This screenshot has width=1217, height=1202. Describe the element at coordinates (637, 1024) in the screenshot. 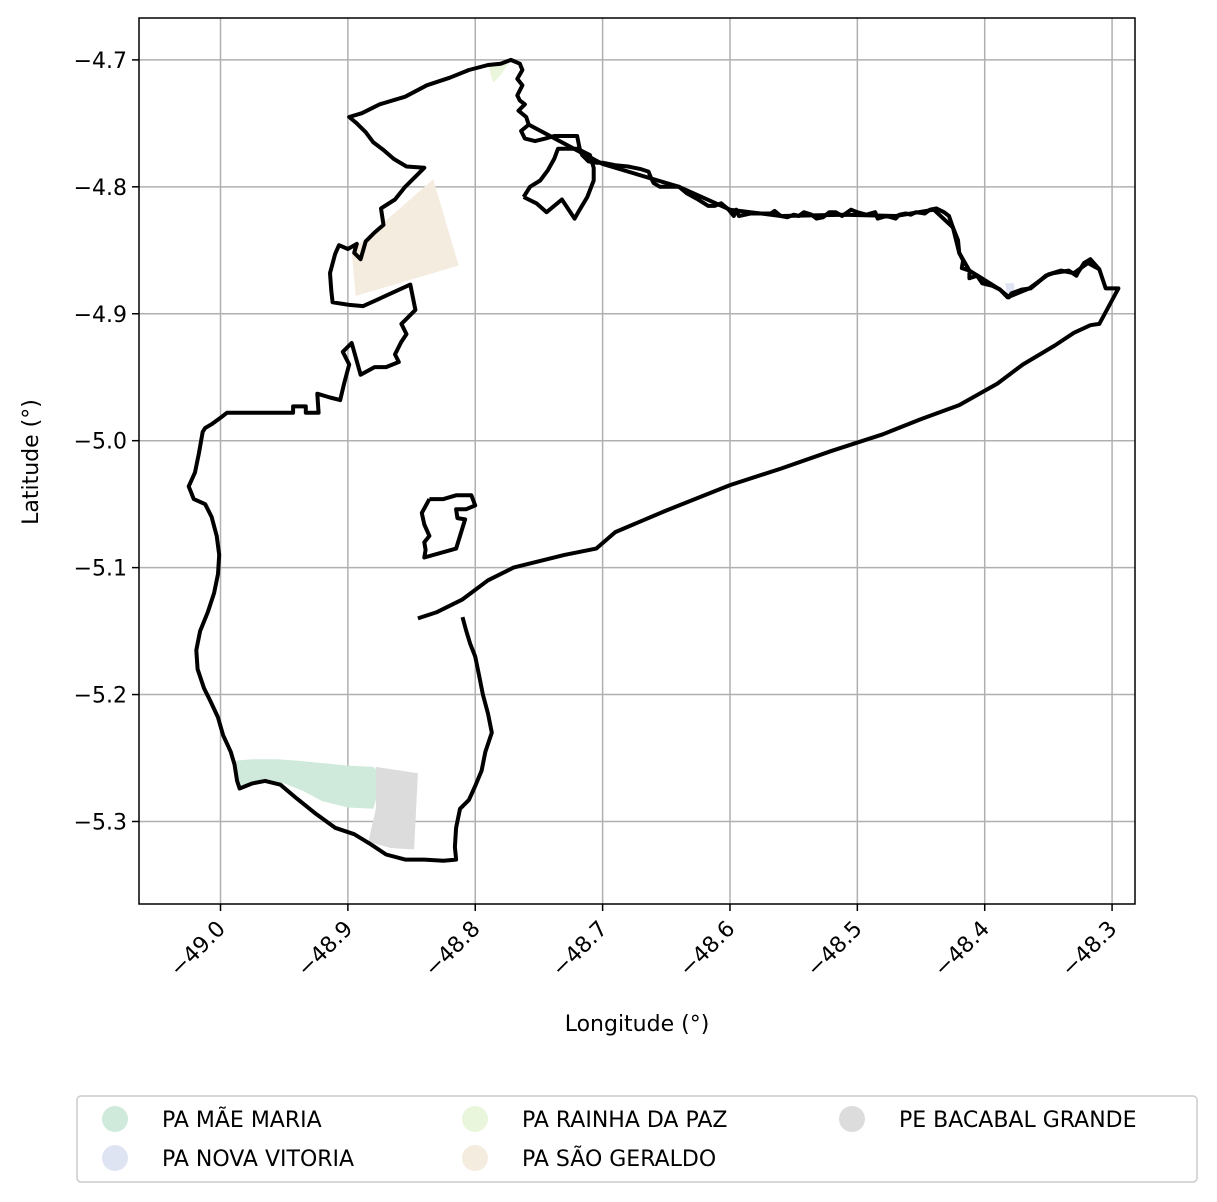

I see `x-axis-title: Longitude (°)` at that location.